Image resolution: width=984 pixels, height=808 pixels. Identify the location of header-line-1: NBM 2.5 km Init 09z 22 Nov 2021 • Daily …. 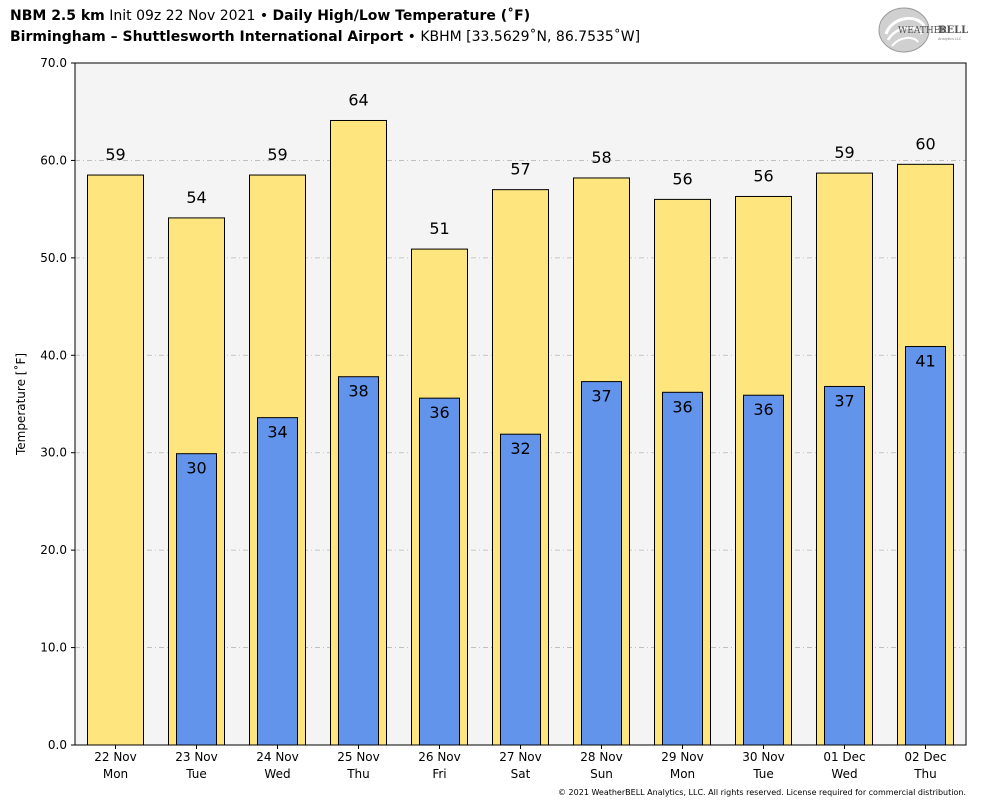
(325, 16).